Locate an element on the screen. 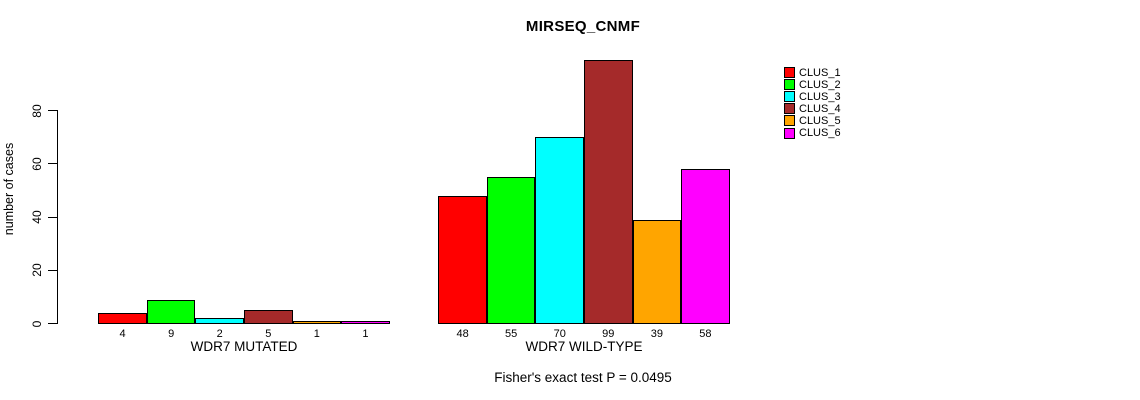 The image size is (1140, 400). bar-value-label: 99 is located at coordinates (608, 333).